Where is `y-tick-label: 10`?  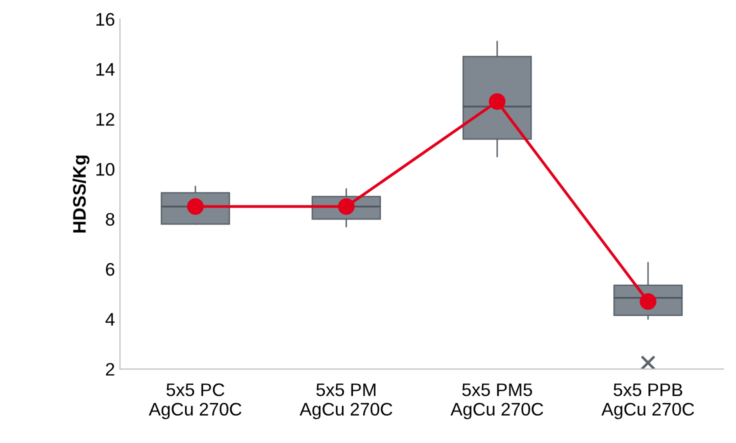
y-tick-label: 10 is located at coordinates (105, 169).